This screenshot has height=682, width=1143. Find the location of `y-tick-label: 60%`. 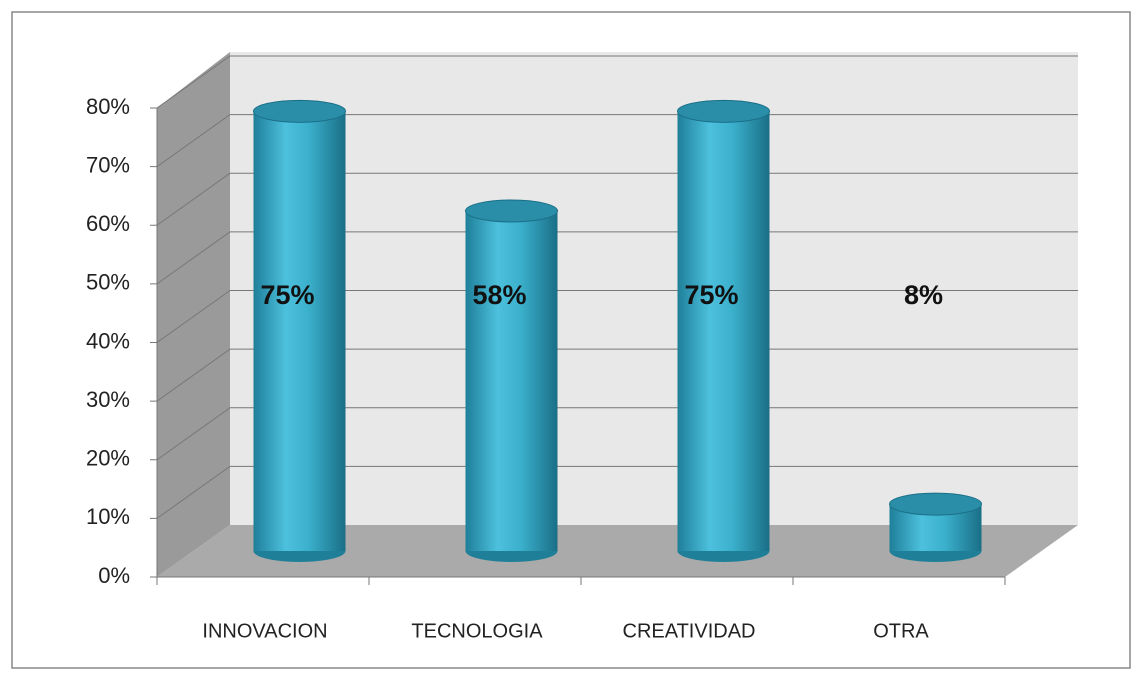

y-tick-label: 60% is located at coordinates (108, 223).